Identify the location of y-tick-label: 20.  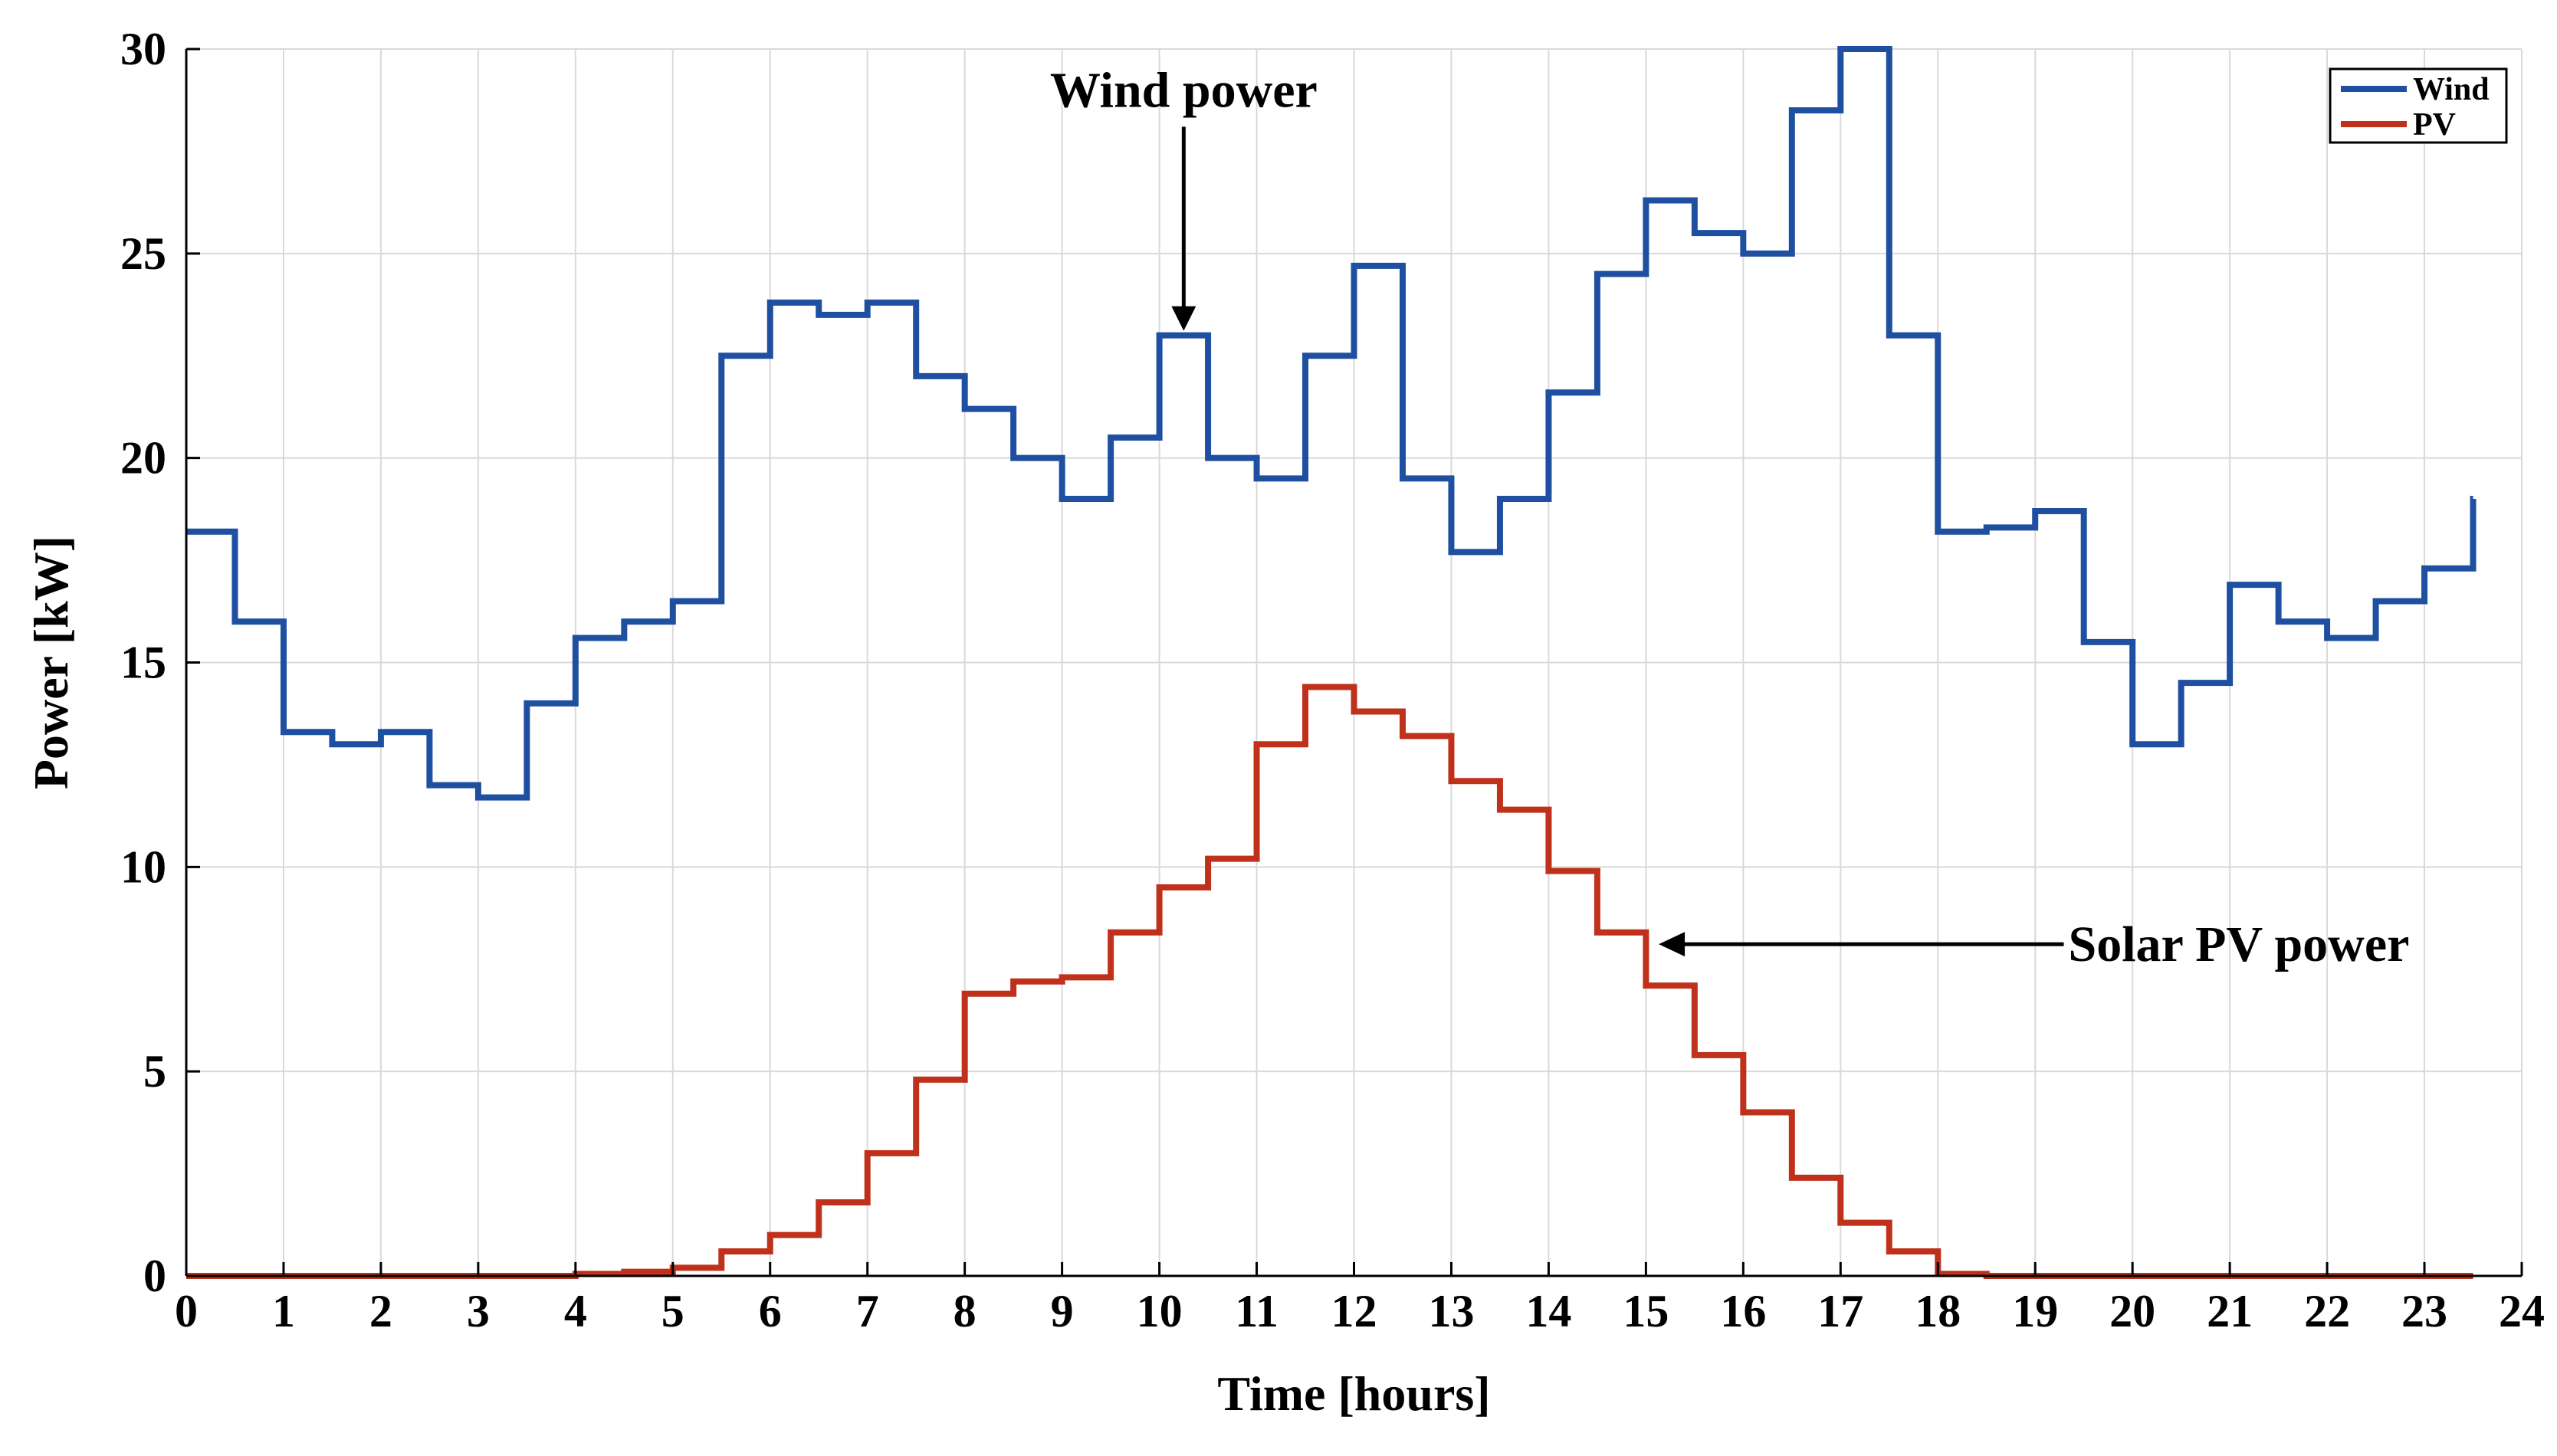
(143, 458).